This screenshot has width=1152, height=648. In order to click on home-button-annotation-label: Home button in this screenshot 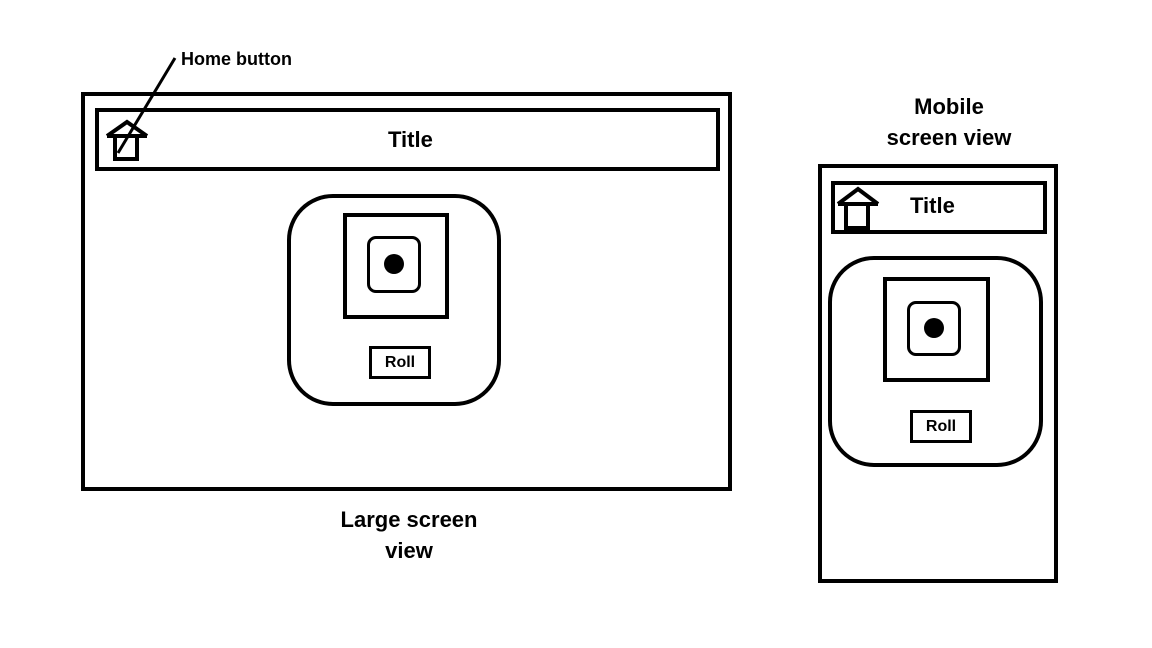, I will do `click(236, 59)`.